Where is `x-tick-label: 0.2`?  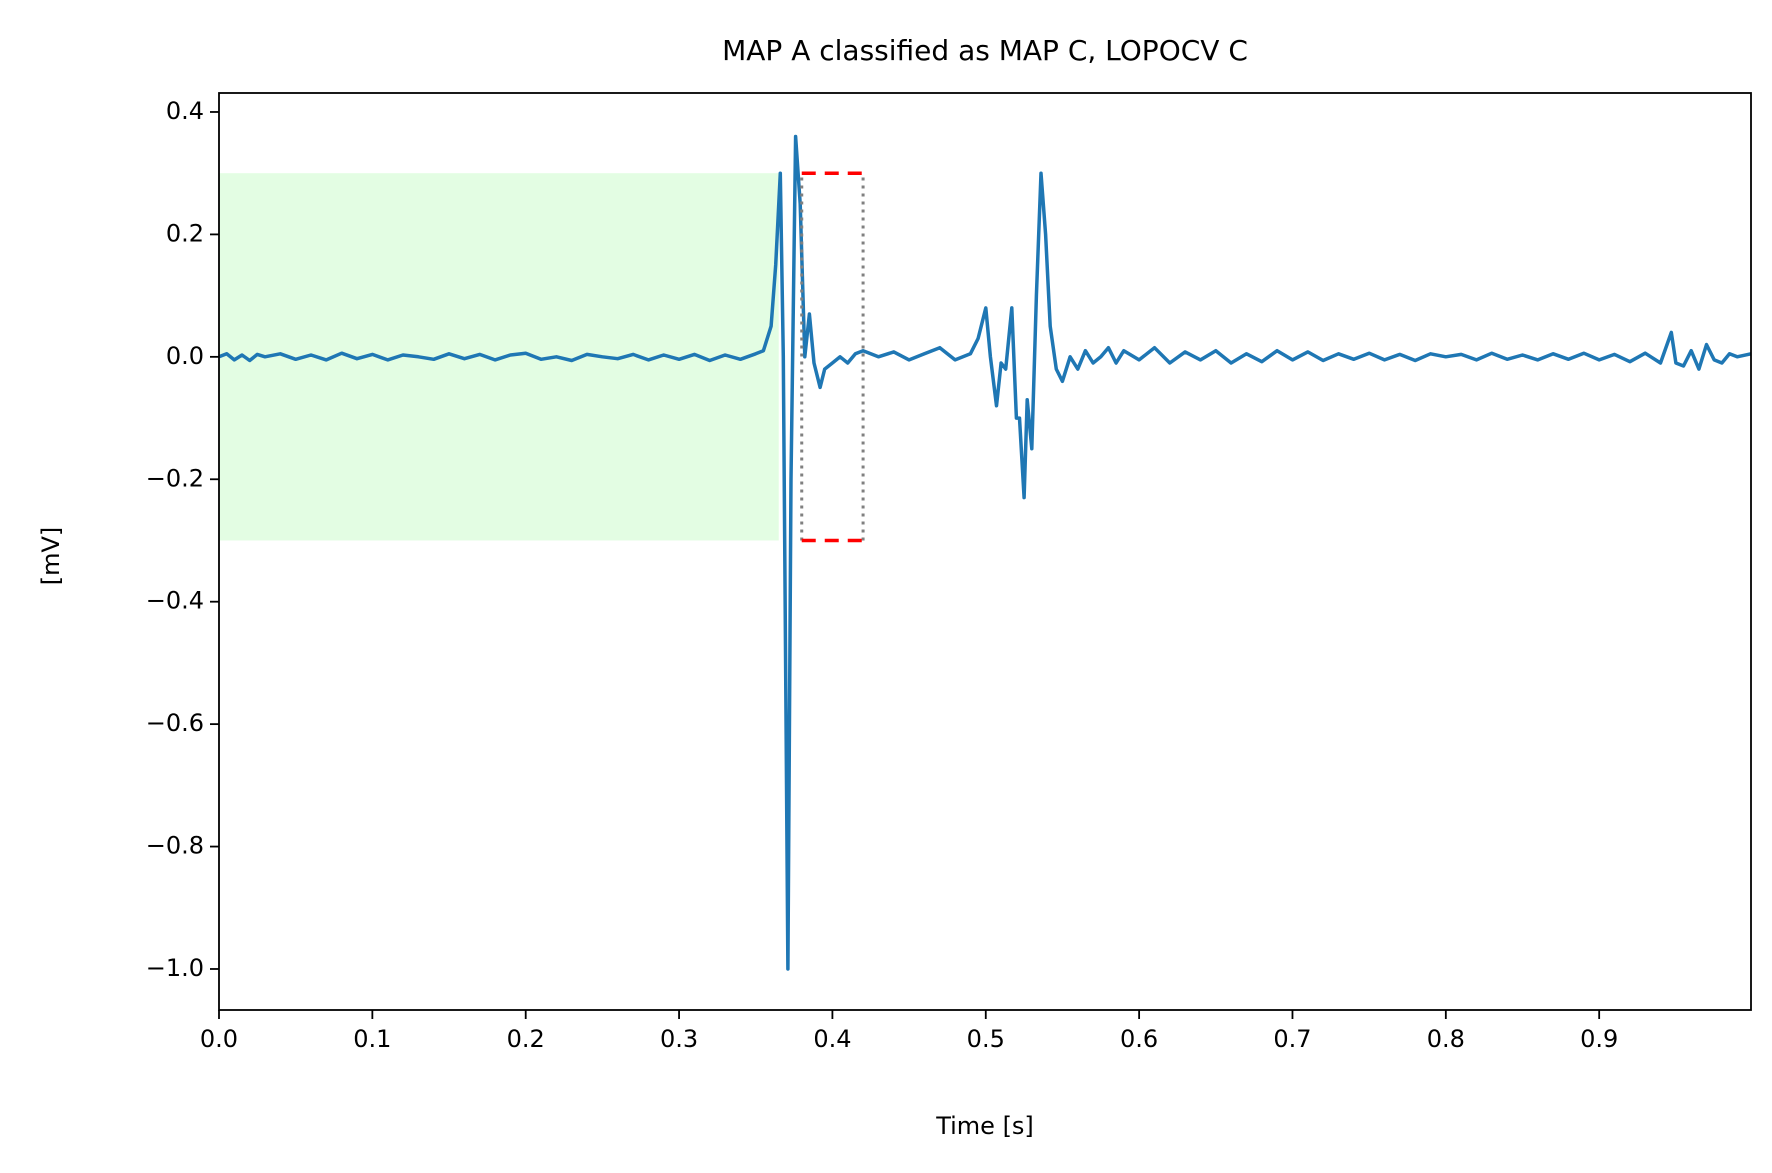 x-tick-label: 0.2 is located at coordinates (526, 1039).